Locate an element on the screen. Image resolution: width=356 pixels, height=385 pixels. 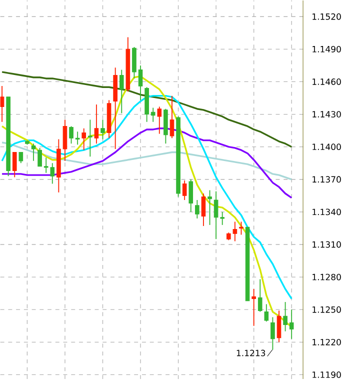
y-tick-label: 1.1250 is located at coordinates (326, 309).